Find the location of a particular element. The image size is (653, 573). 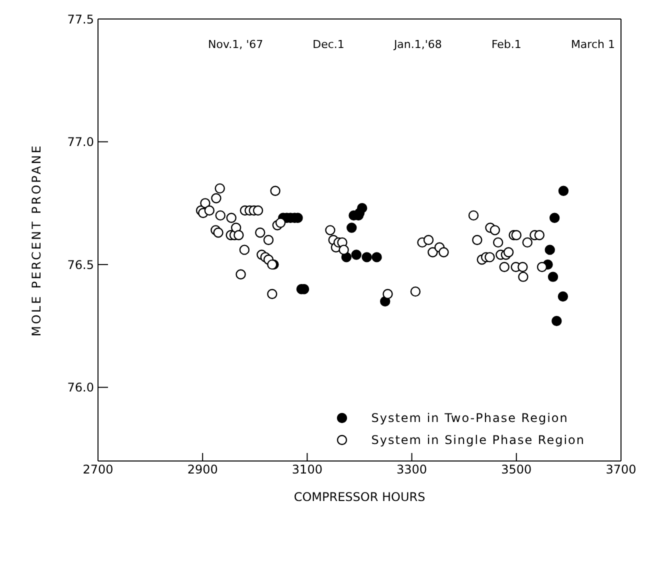

x-axis-title: COMPRESSOR HOURS is located at coordinates (360, 497).